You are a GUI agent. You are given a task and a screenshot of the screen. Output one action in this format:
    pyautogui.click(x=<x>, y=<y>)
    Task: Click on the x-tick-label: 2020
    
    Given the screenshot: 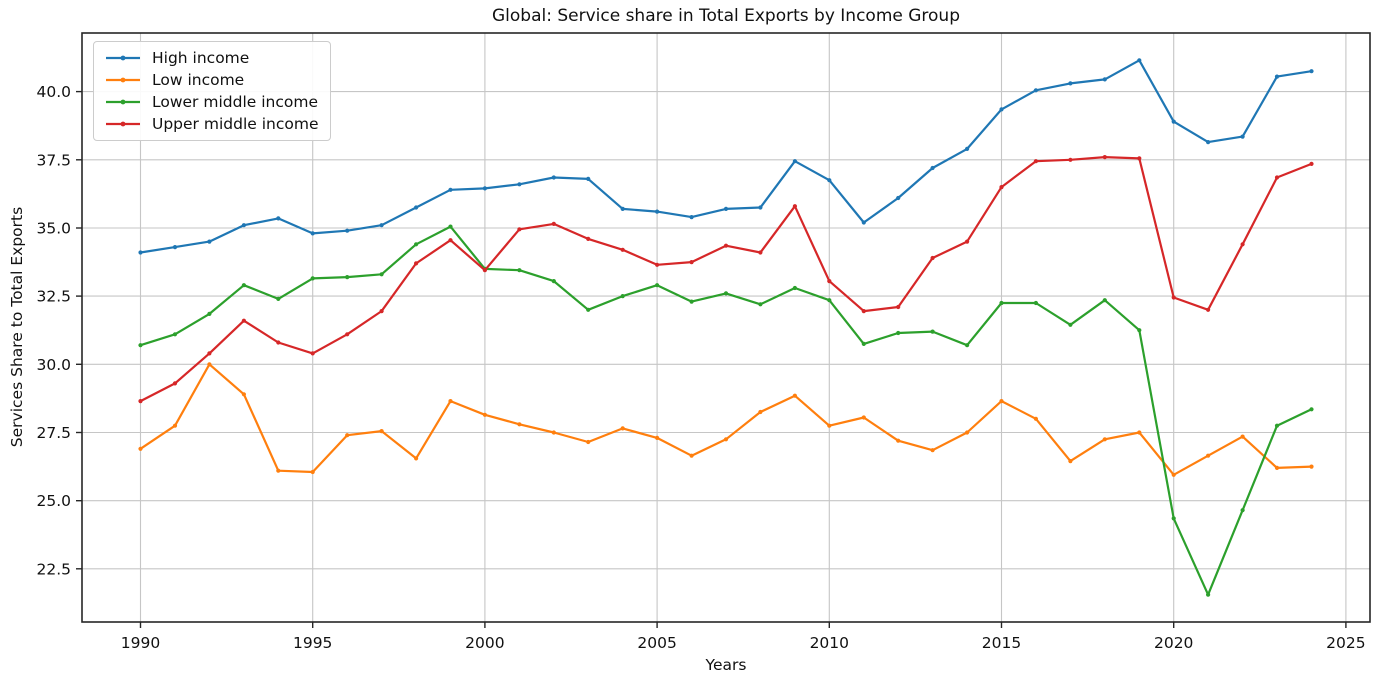 What is the action you would take?
    pyautogui.click(x=1173, y=643)
    